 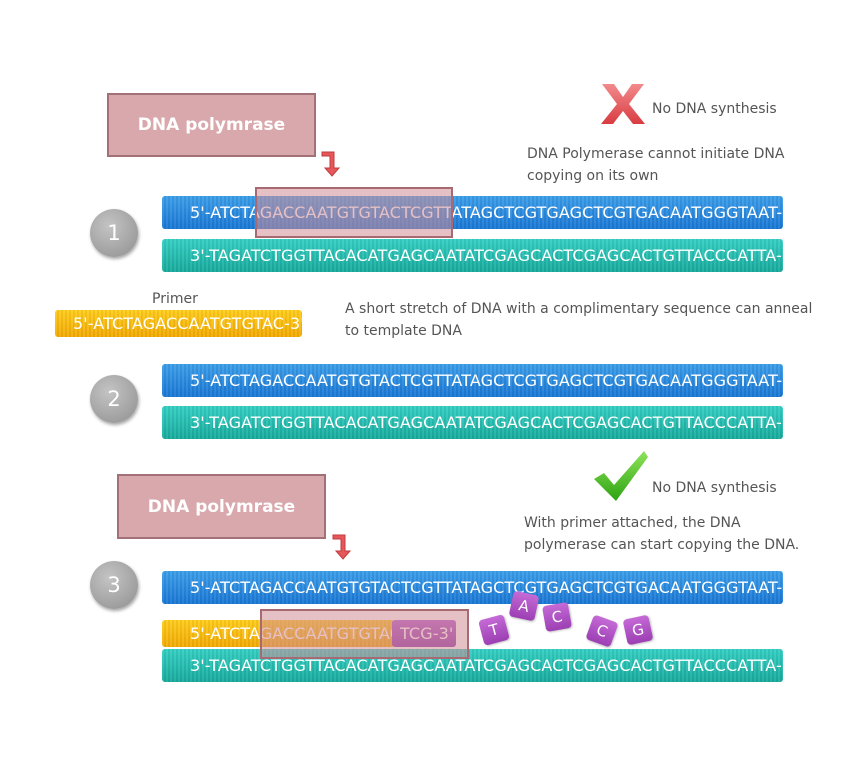 What do you see at coordinates (494, 630) in the screenshot?
I see `nucleotide-t: T` at bounding box center [494, 630].